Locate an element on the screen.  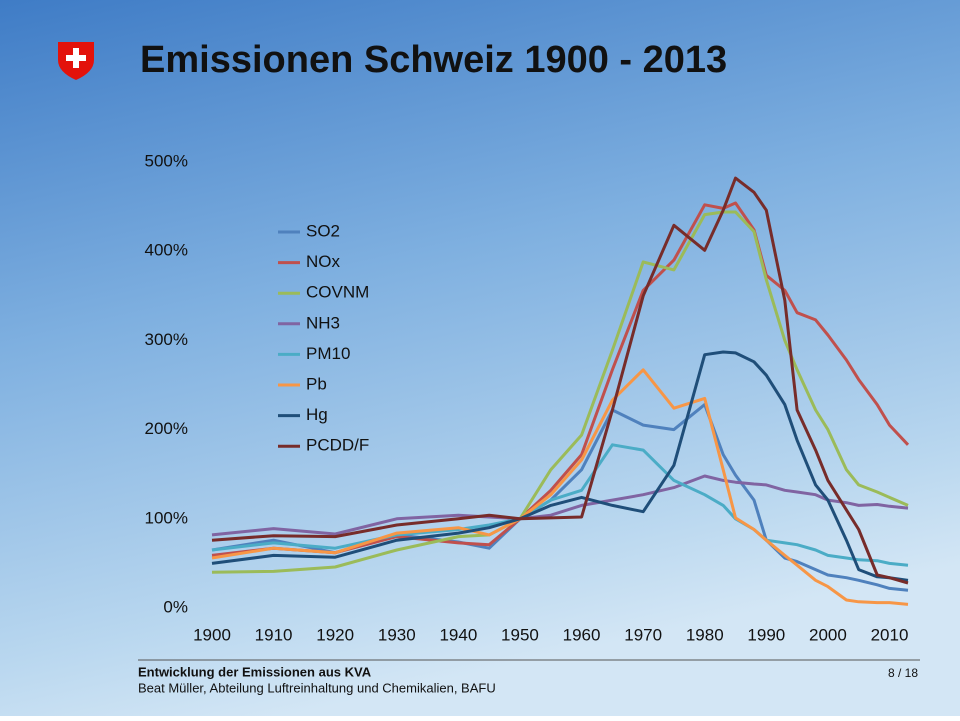
y-tick-label: 500% is located at coordinates (166, 160).